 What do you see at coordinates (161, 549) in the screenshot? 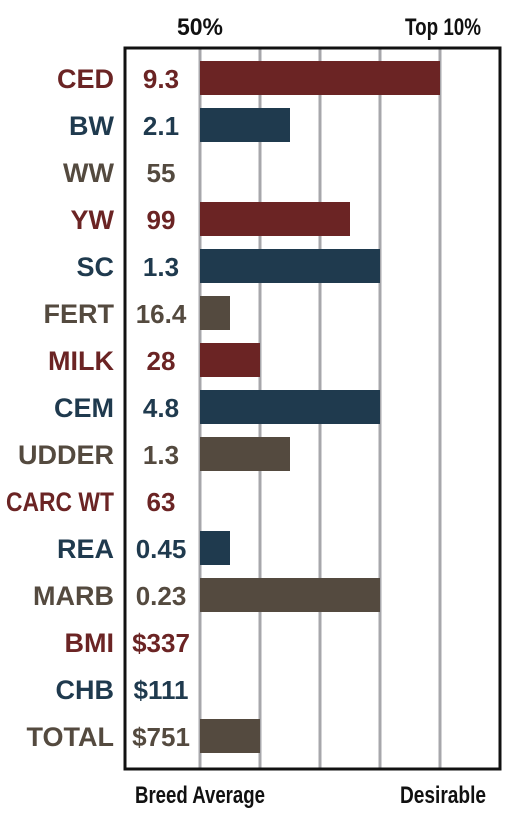
I see `value-label-rea: 0.45` at bounding box center [161, 549].